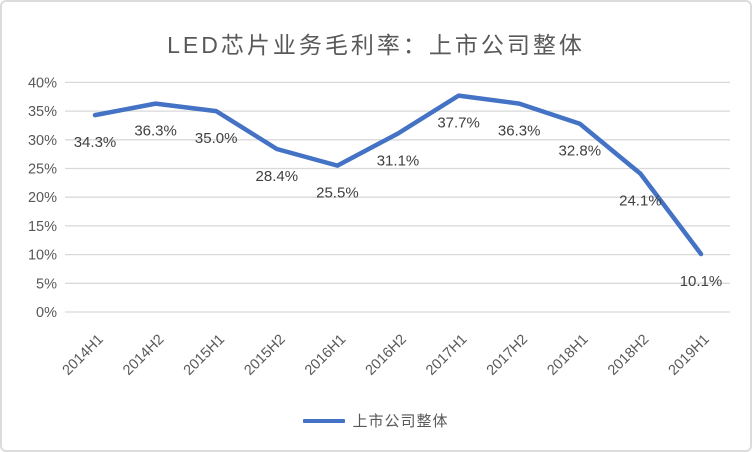 This screenshot has height=452, width=752. I want to click on data-label: 25.5%, so click(337, 193).